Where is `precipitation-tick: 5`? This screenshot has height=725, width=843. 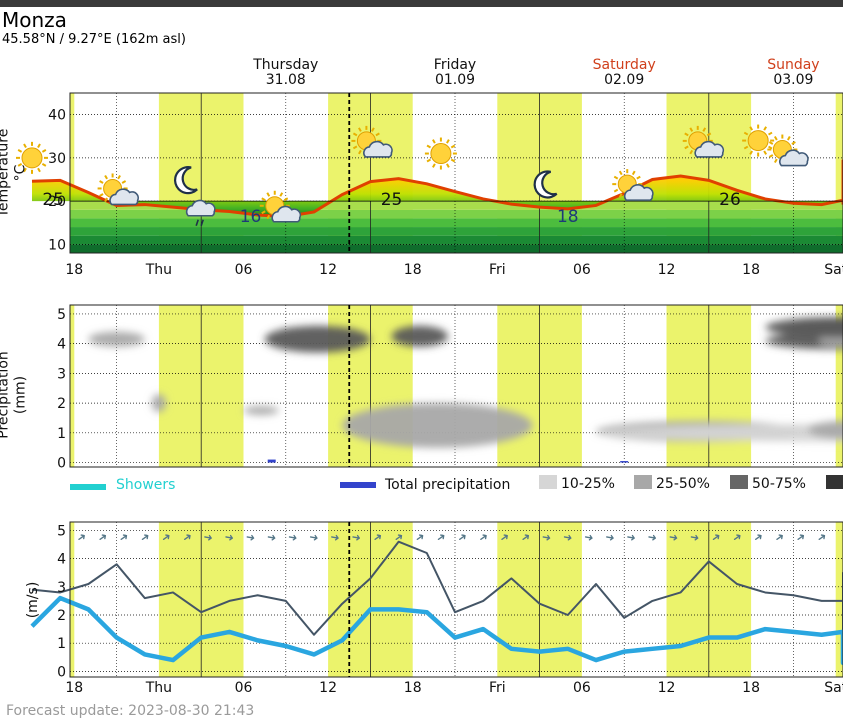
precipitation-tick: 5 is located at coordinates (61, 315).